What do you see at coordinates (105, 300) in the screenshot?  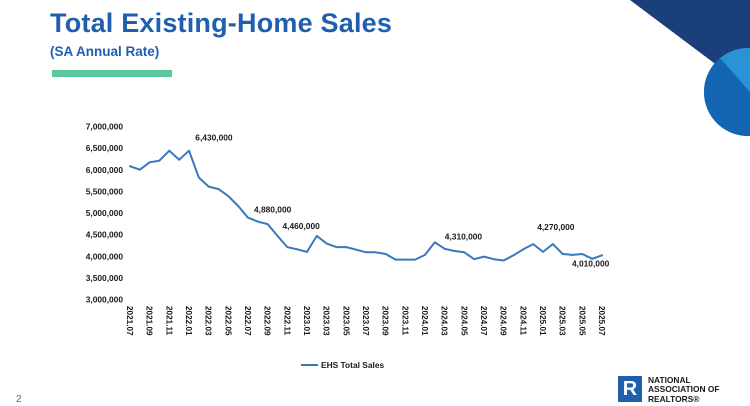 I see `y-tick-label: 3,000,000` at bounding box center [105, 300].